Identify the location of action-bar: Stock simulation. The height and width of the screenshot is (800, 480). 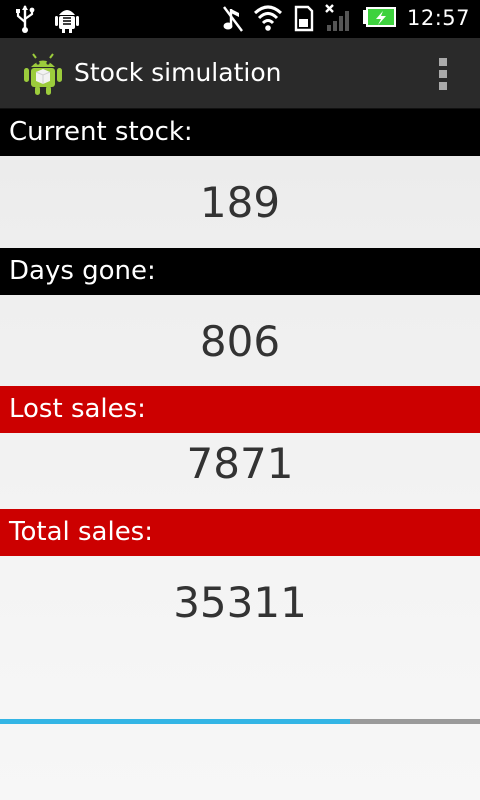
(240, 73).